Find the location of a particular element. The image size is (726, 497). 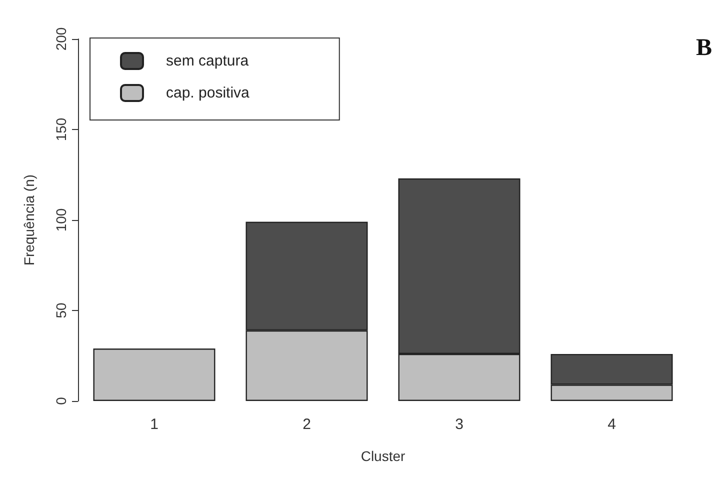

y-axis-title: Frequência (n) is located at coordinates (29, 220).